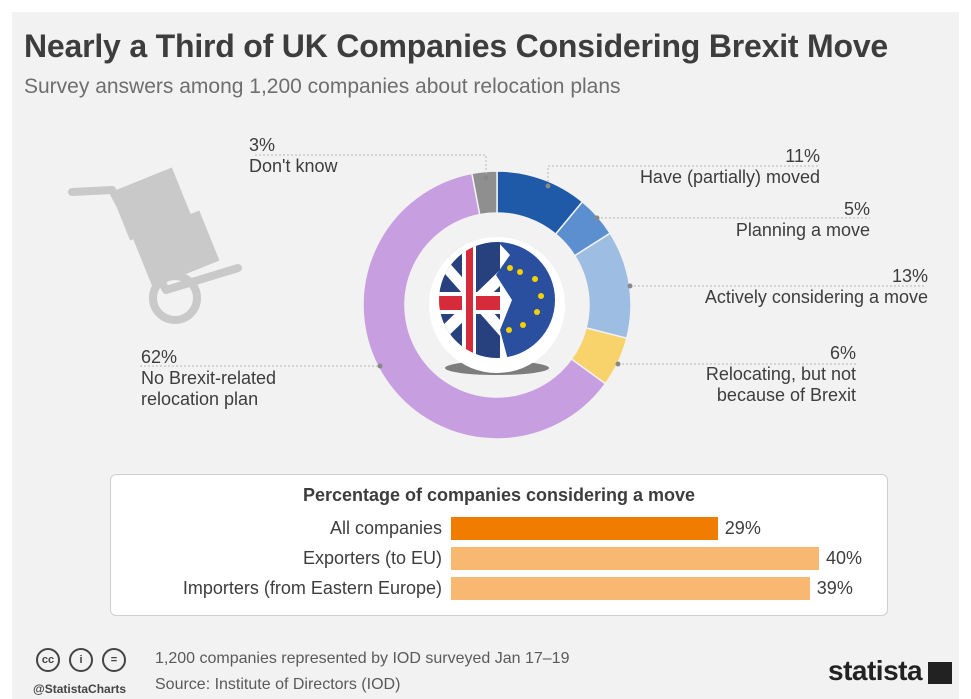  What do you see at coordinates (856, 209) in the screenshot?
I see `label-planning-pct: 5%` at bounding box center [856, 209].